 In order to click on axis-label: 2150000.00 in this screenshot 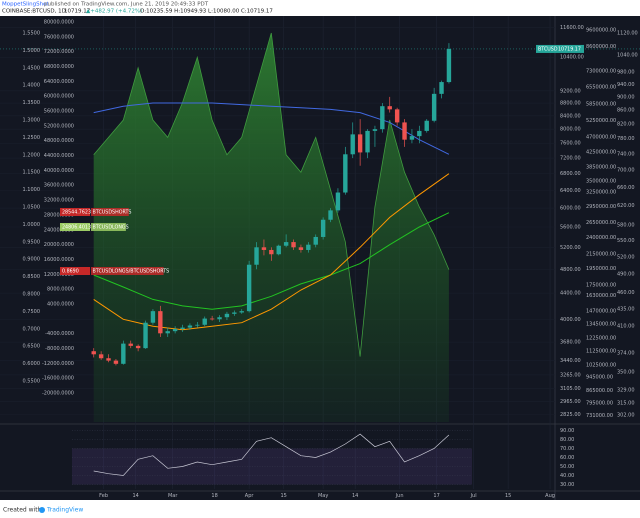, I will do `click(601, 254)`.